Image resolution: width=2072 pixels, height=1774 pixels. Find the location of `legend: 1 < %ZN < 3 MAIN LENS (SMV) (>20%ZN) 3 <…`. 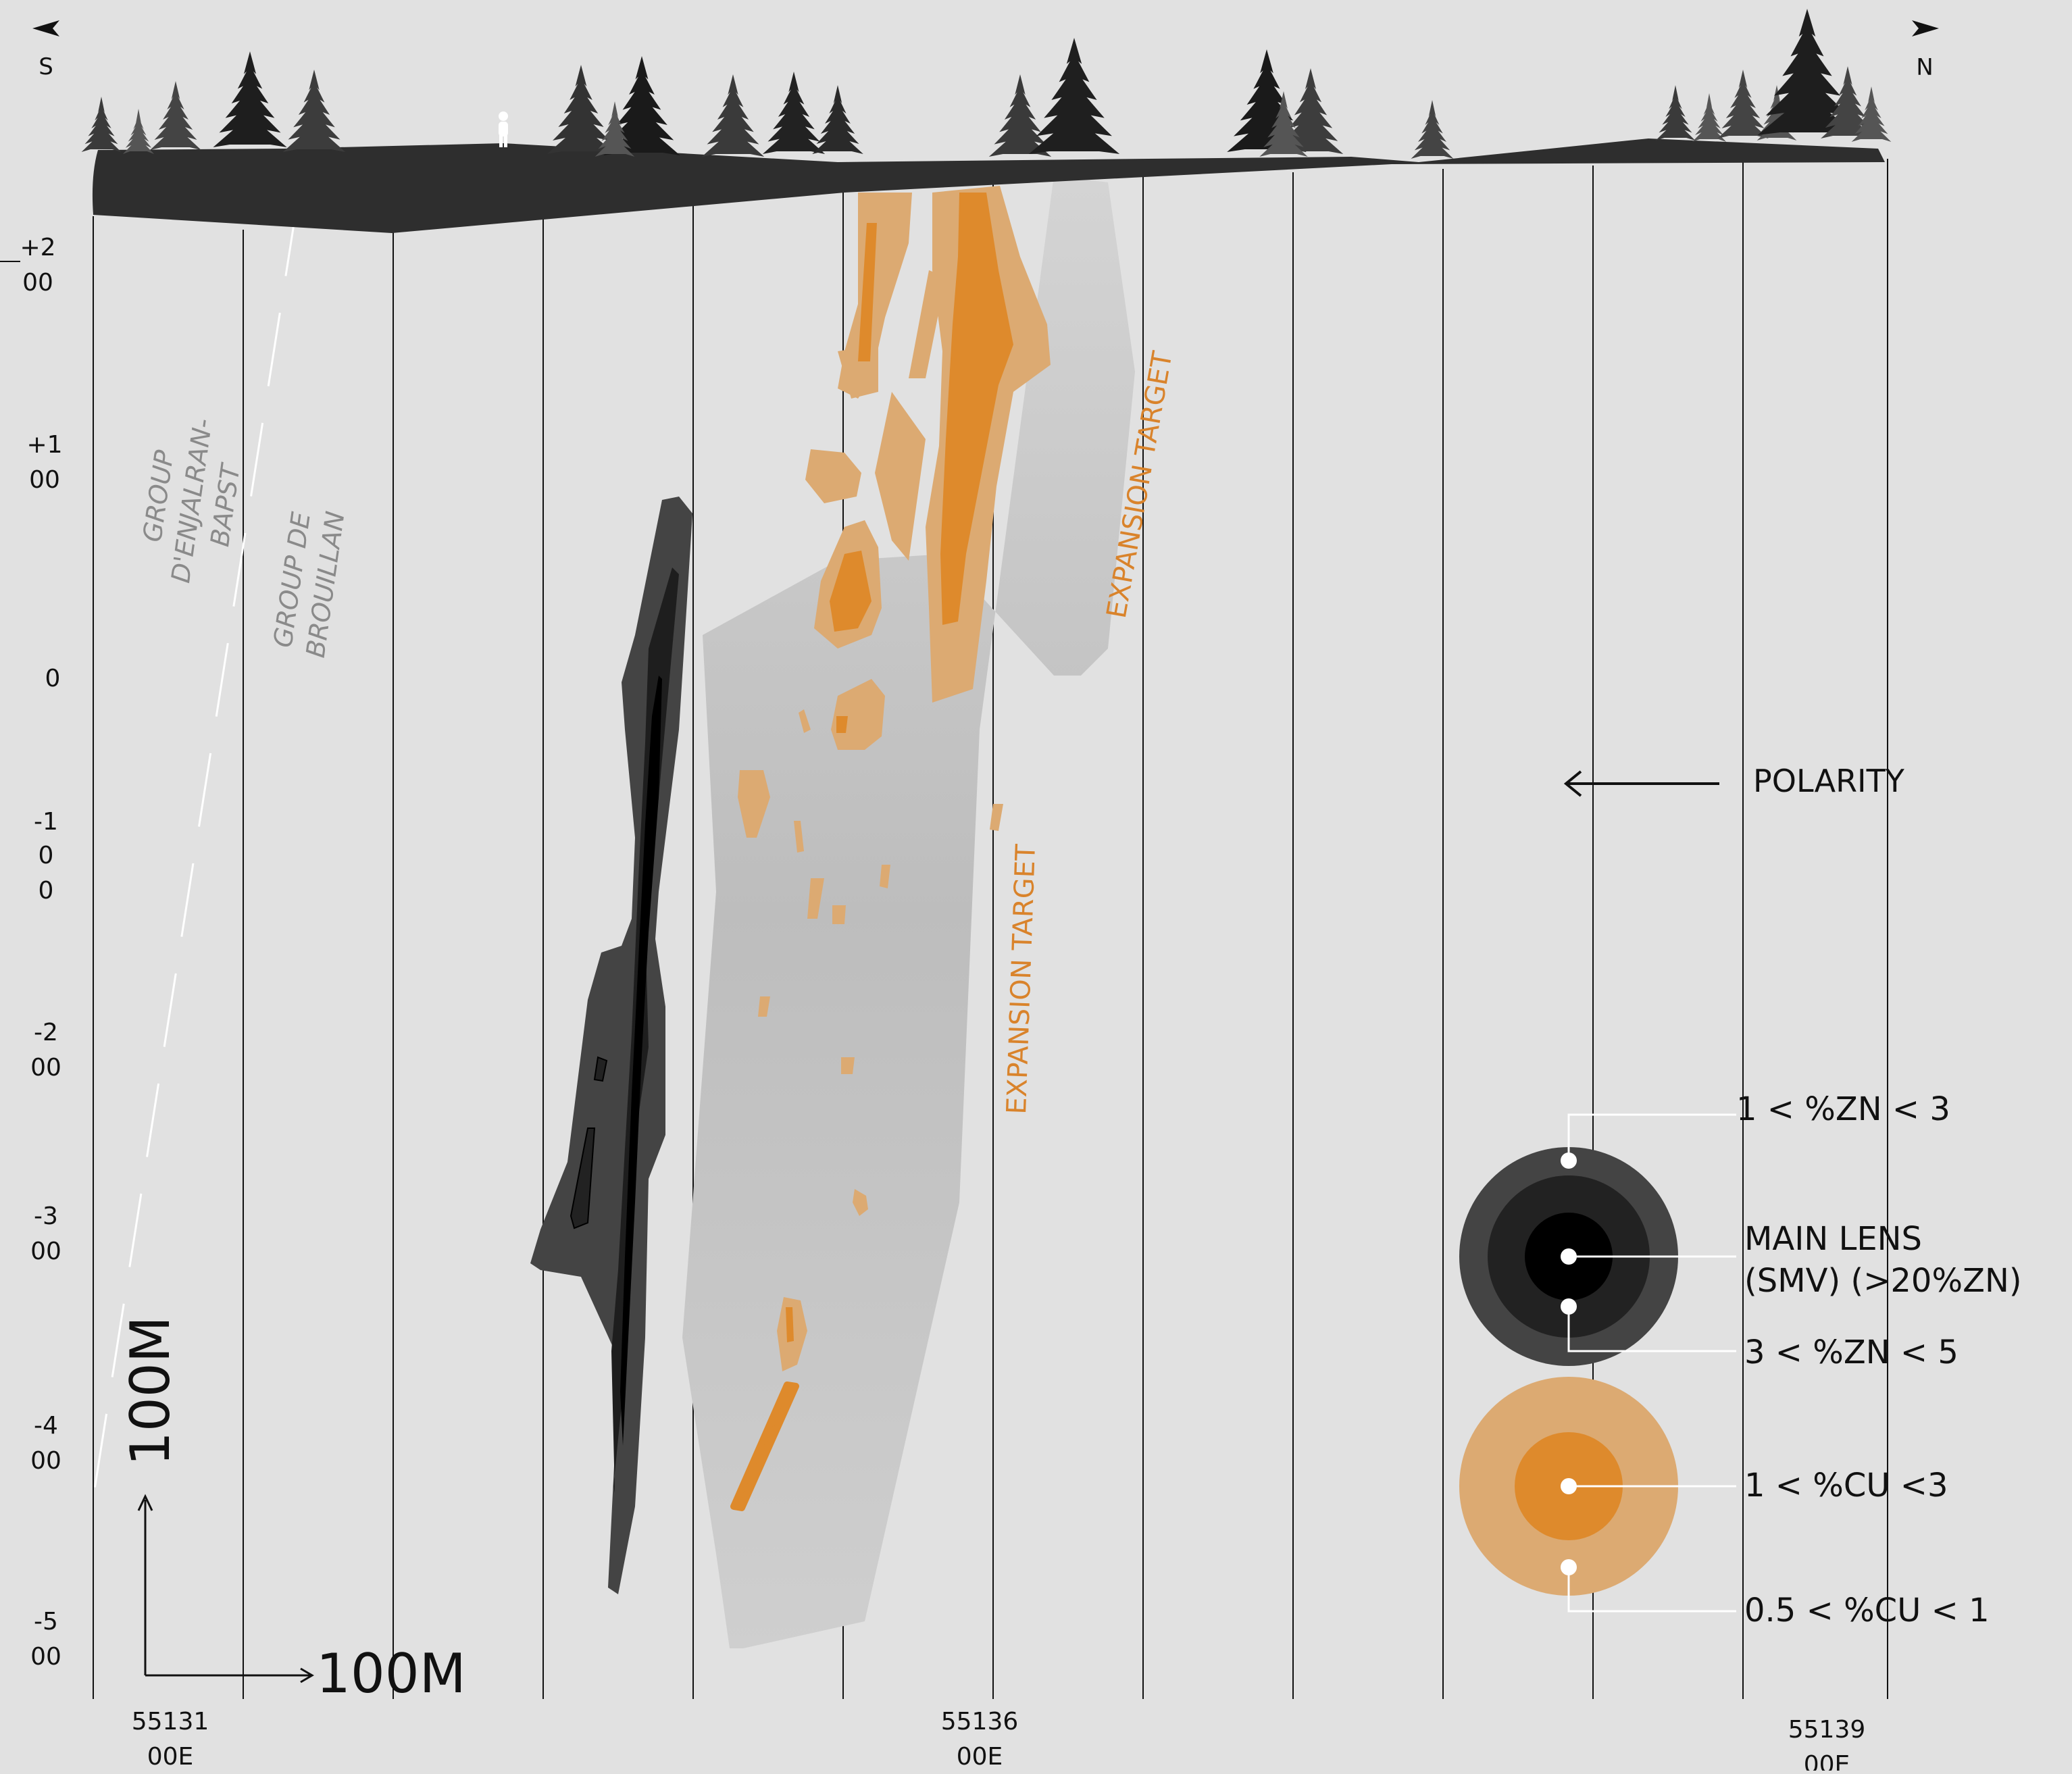

legend: 1 < %ZN < 3 MAIN LENS (SMV) (>20%ZN) 3 <… is located at coordinates (1740, 1359).